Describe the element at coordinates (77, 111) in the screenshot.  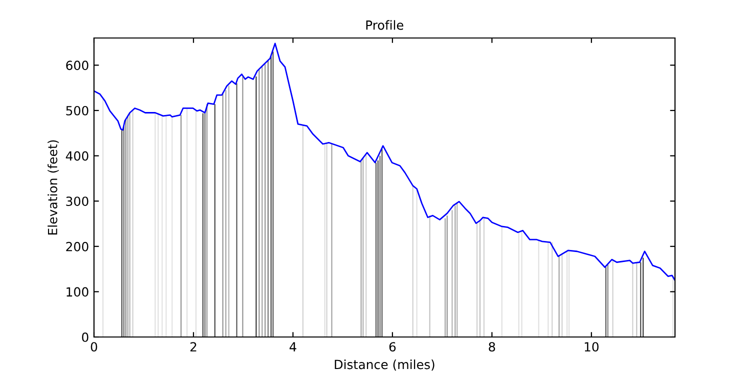
I see `y-tick-label: 500` at that location.